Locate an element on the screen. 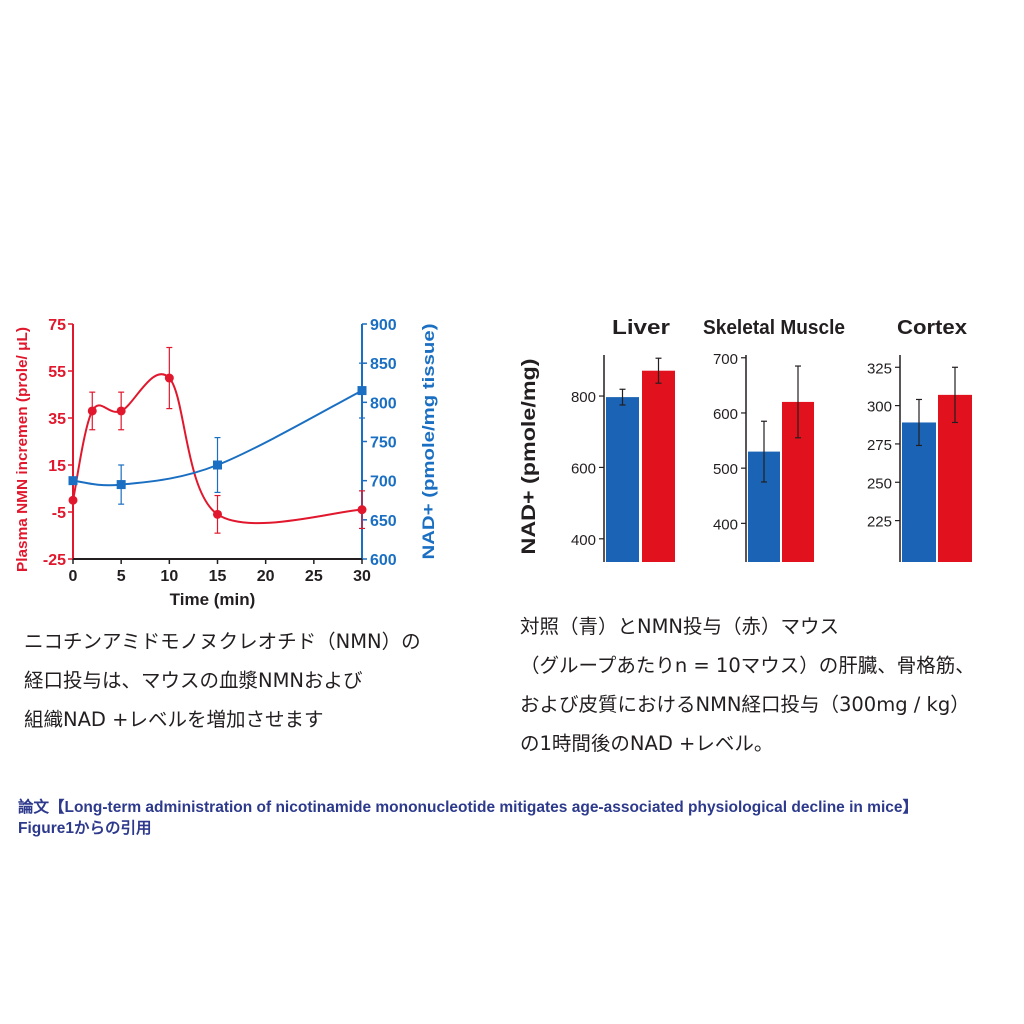 Image resolution: width=1024 pixels, height=1024 pixels. liver-y-tick-label: 600 is located at coordinates (583, 468).